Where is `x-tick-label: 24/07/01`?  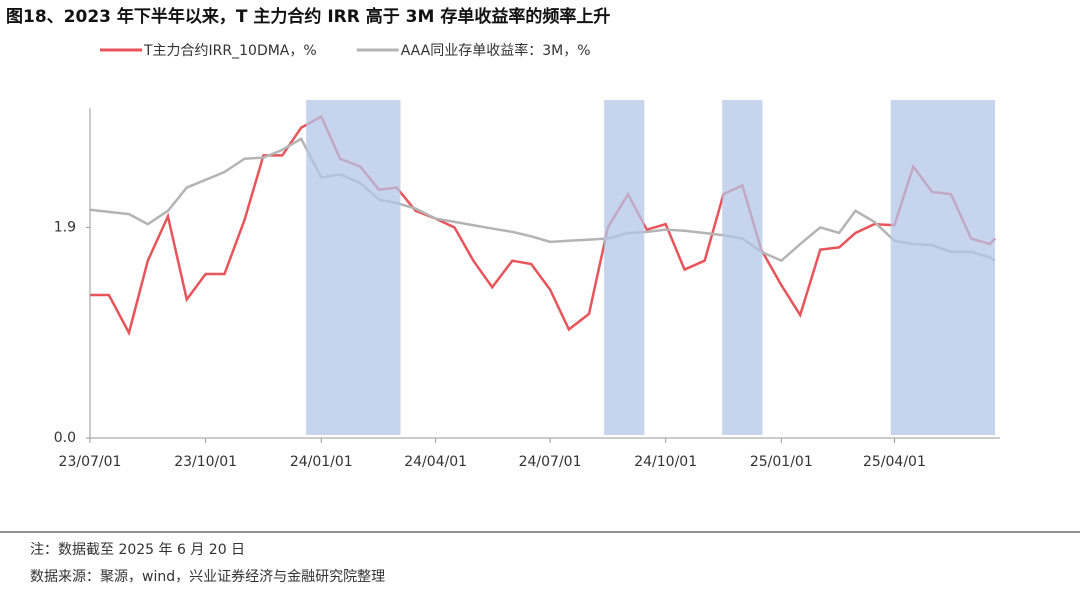
x-tick-label: 24/07/01 is located at coordinates (550, 462).